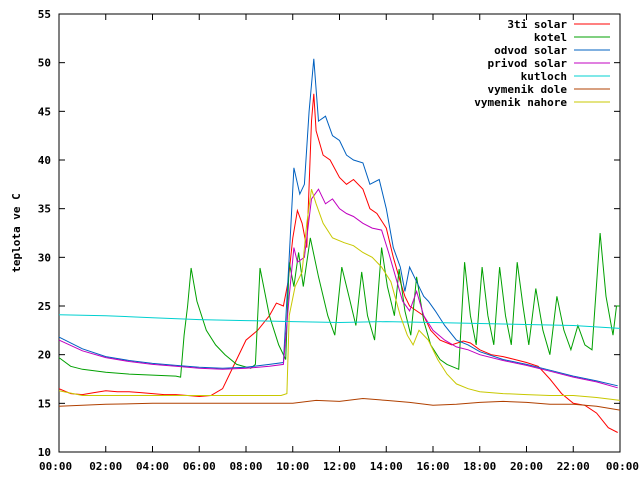 Image resolution: width=640 pixels, height=480 pixels. Describe the element at coordinates (520, 102) in the screenshot. I see `legend-label: vymenik nahore` at that location.